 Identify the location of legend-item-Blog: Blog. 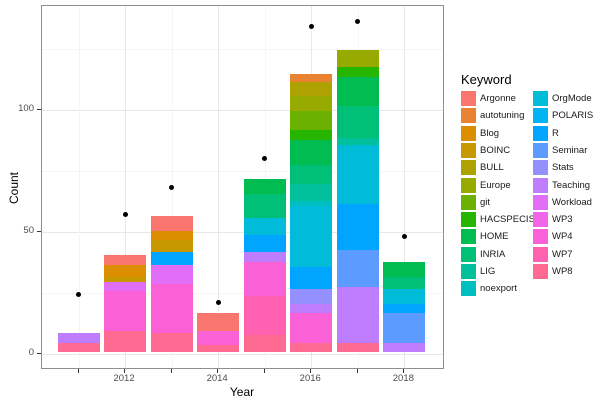
(496, 133).